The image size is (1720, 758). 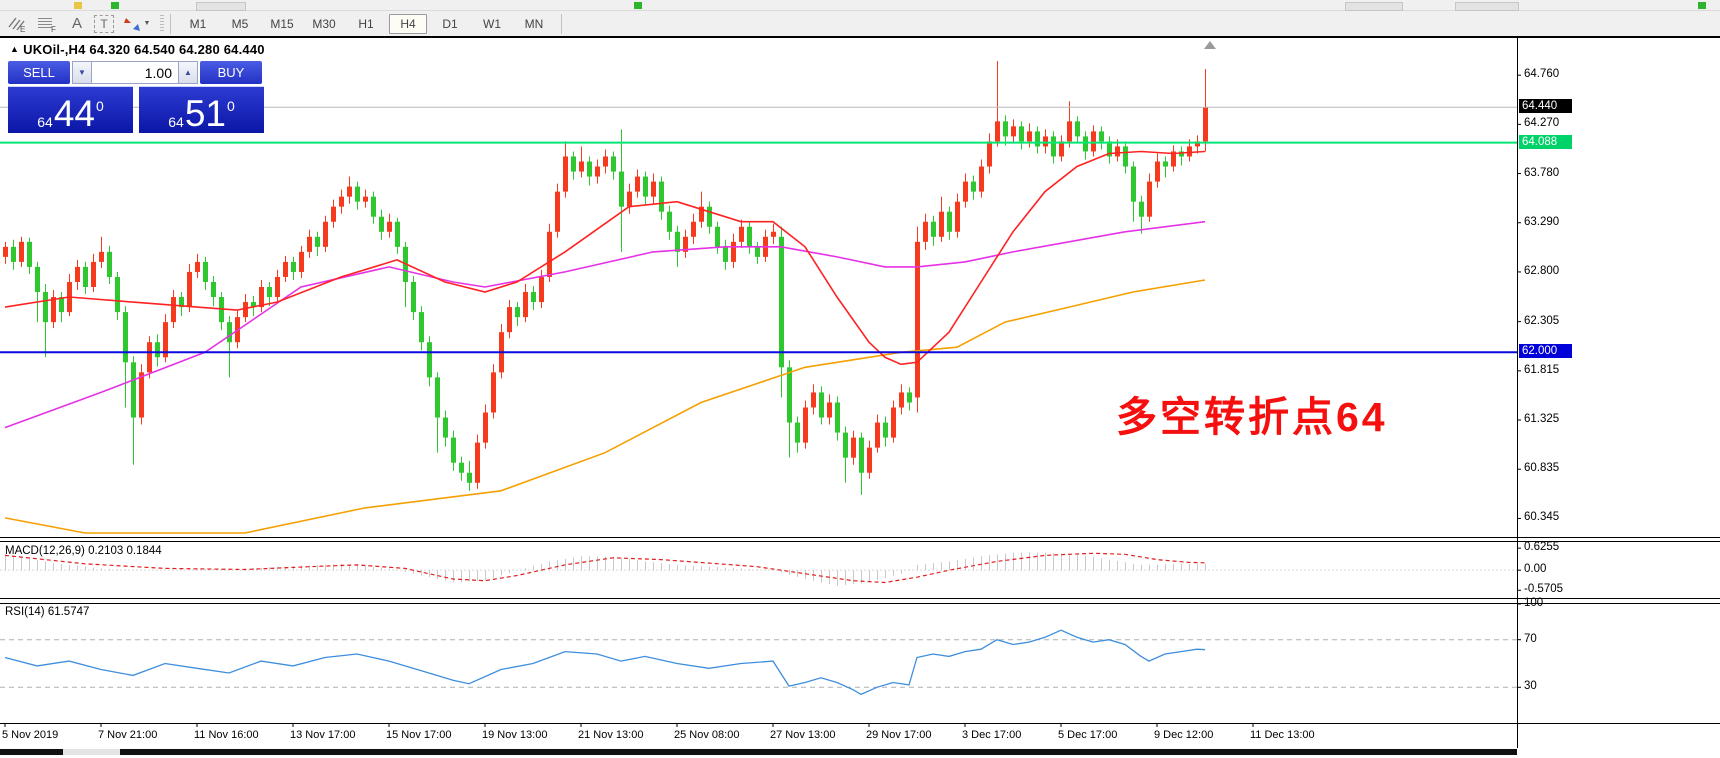 What do you see at coordinates (324, 23) in the screenshot?
I see `timeframe-button-m30: M30` at bounding box center [324, 23].